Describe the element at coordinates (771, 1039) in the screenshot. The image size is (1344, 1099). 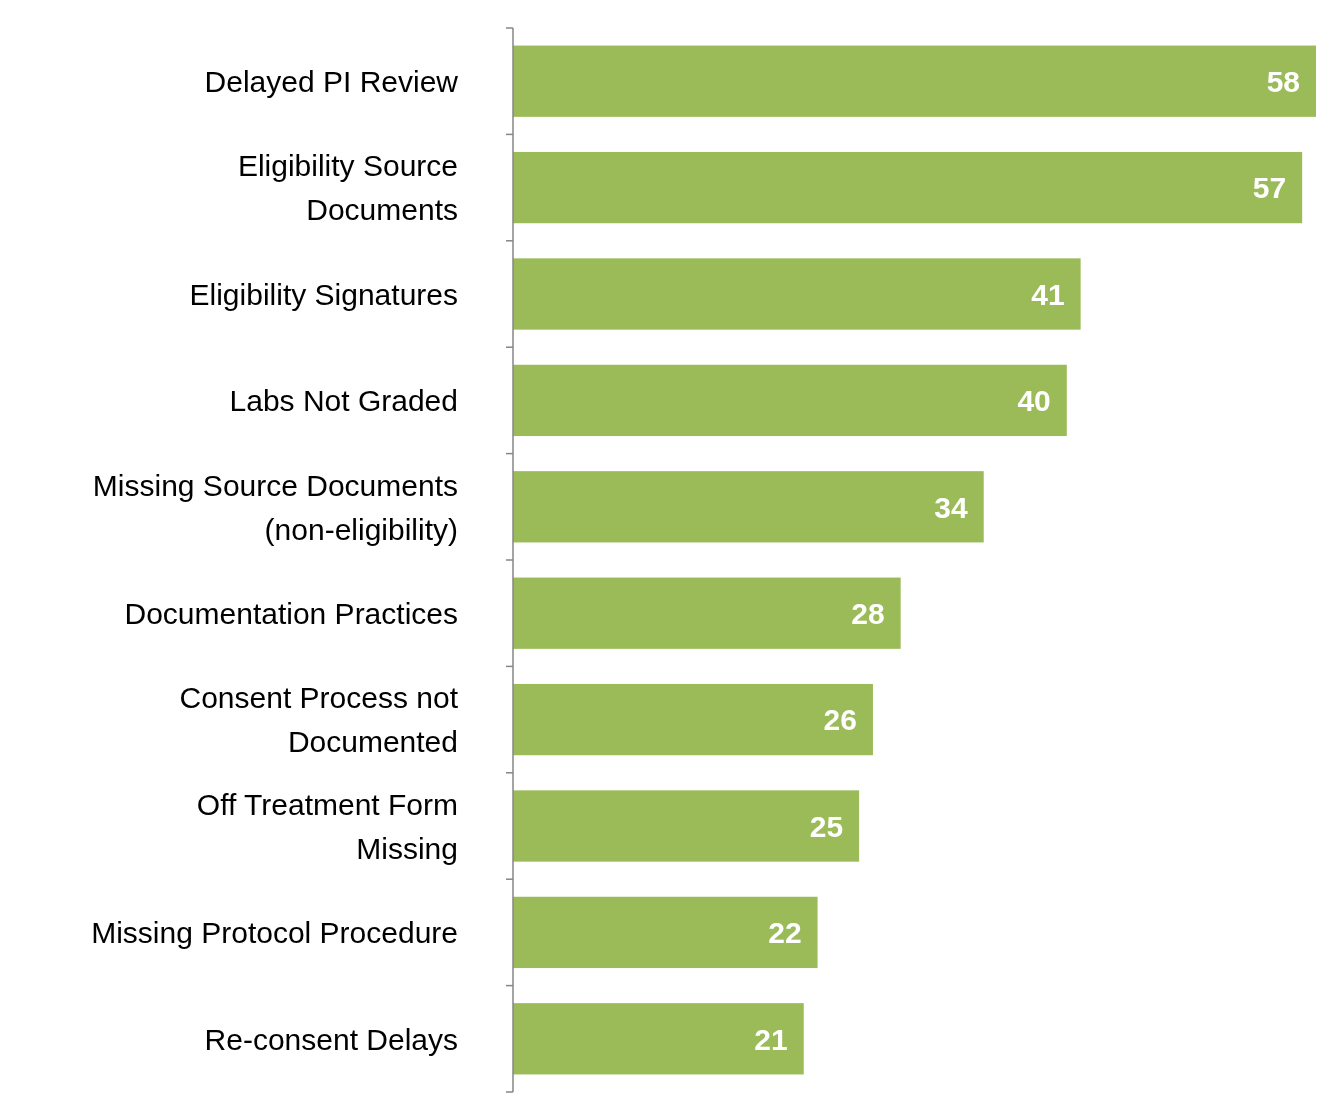
I see `data-label: 21` at that location.